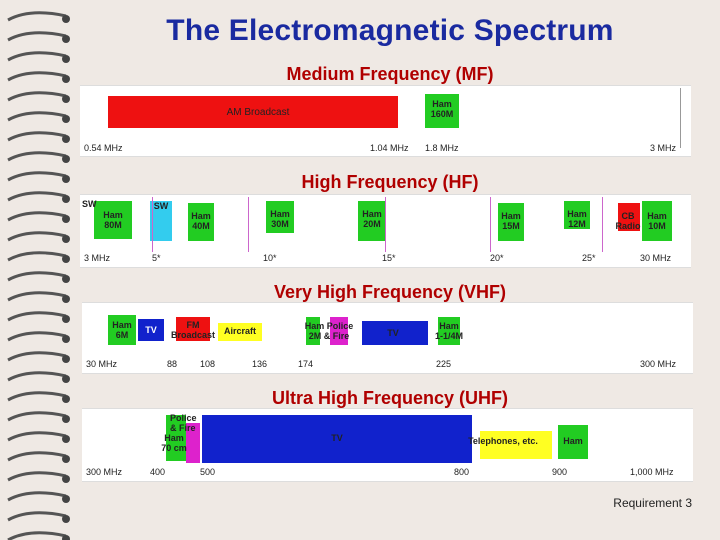 Image resolution: width=720 pixels, height=540 pixels. I want to click on ham-160m-block, so click(442, 111).